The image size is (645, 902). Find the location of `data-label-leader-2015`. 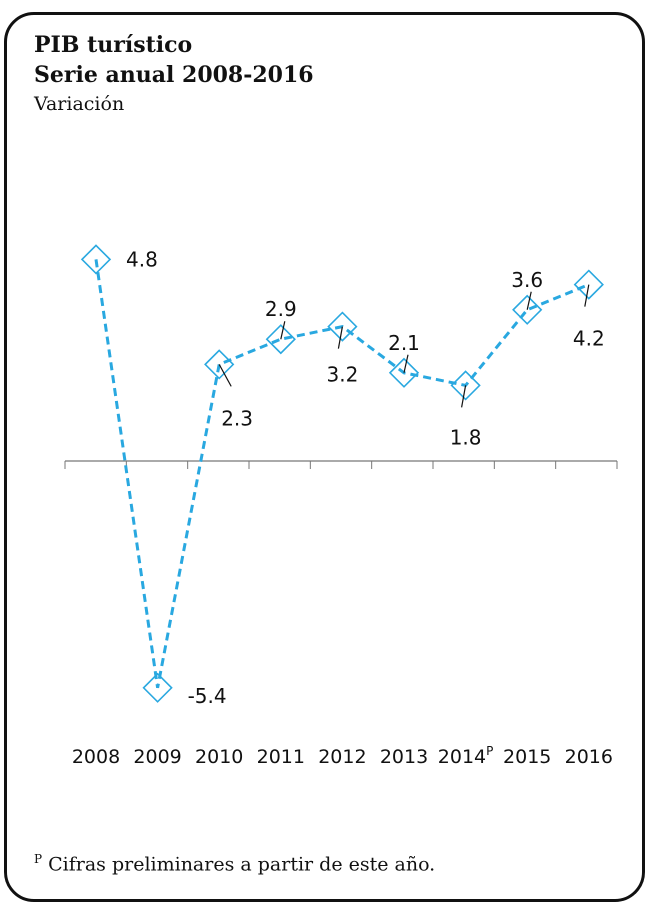

data-label-leader-2015 is located at coordinates (529, 300).